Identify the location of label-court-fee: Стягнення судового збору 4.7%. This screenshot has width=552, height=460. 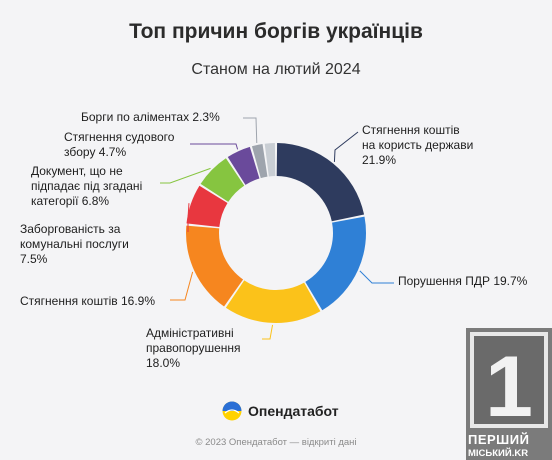
(119, 144).